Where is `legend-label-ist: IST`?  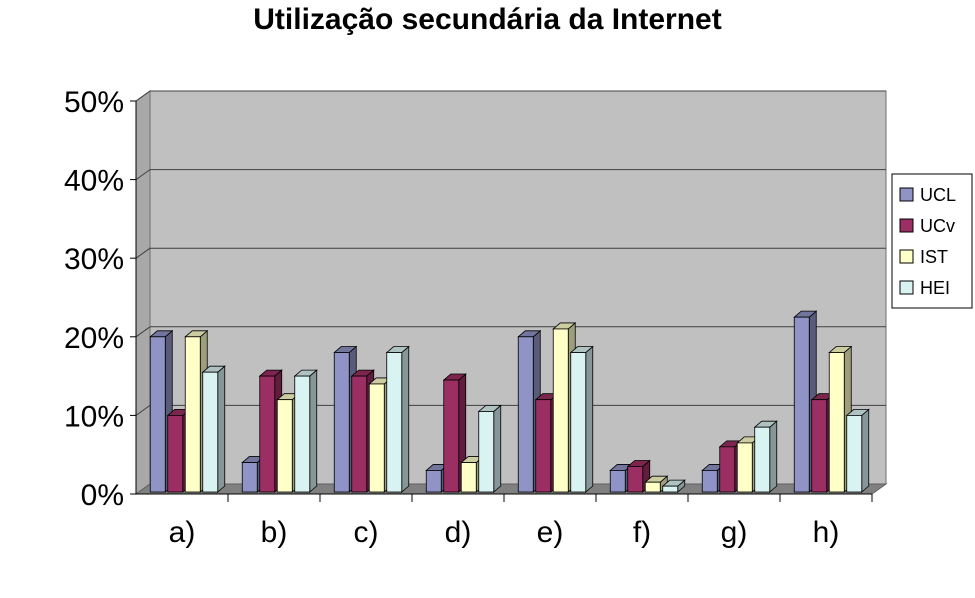
legend-label-ist: IST is located at coordinates (934, 257).